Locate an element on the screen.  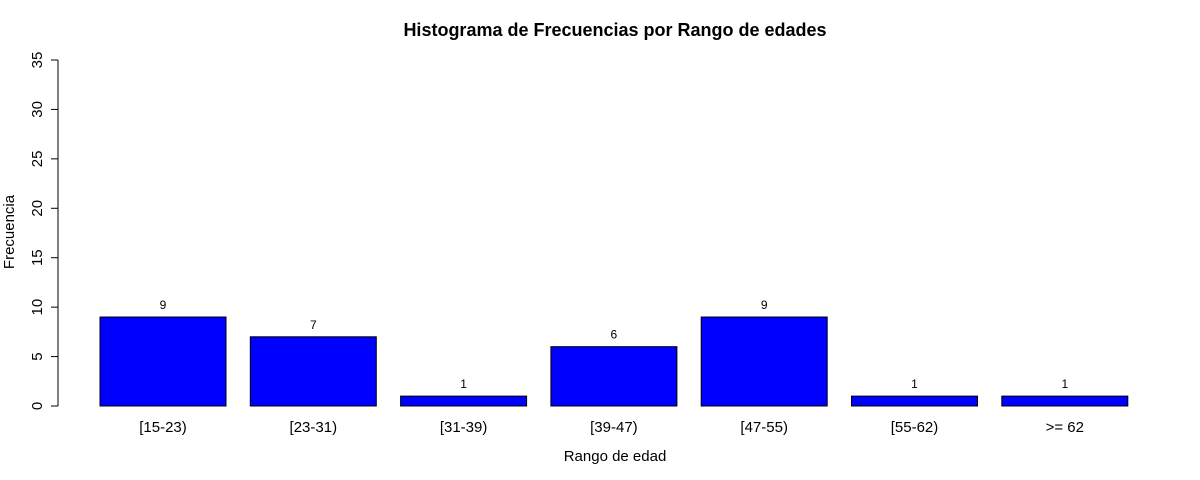
y-tick-label: 30 is located at coordinates (37, 109).